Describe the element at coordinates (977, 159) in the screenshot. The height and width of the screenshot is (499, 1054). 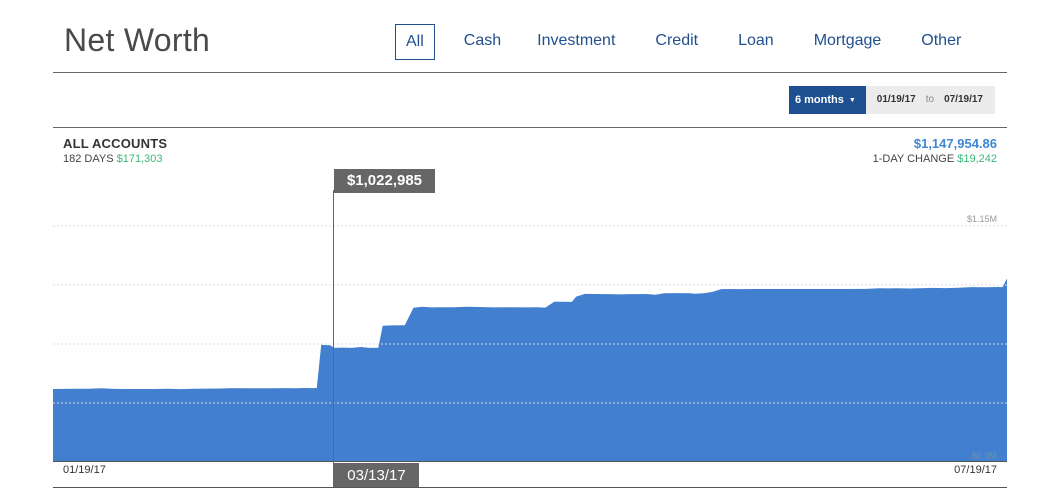
I see `day-change-value: $19,242` at that location.